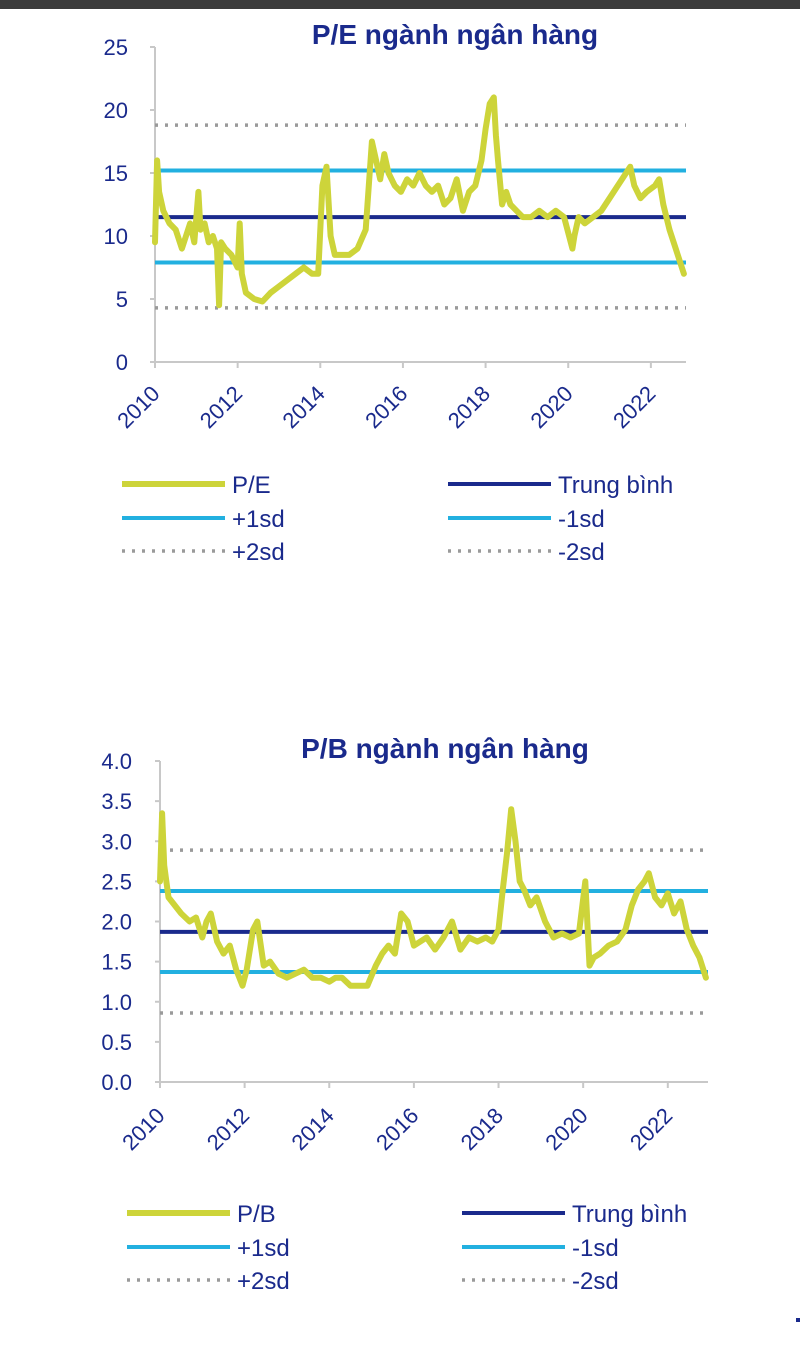 This screenshot has height=1372, width=800. I want to click on pb-legend-label: -2sd, so click(595, 1281).